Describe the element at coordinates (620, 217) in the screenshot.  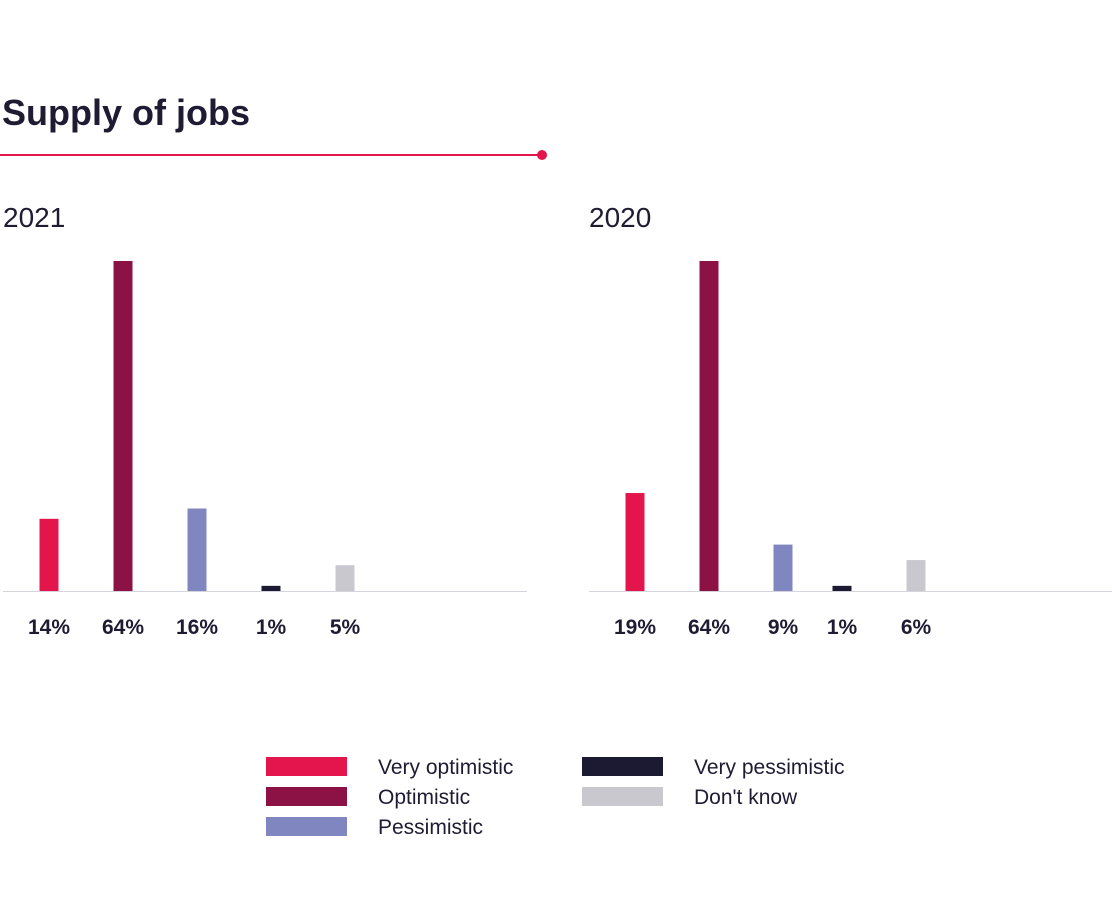
I see `panel-label-2020: 2020` at that location.